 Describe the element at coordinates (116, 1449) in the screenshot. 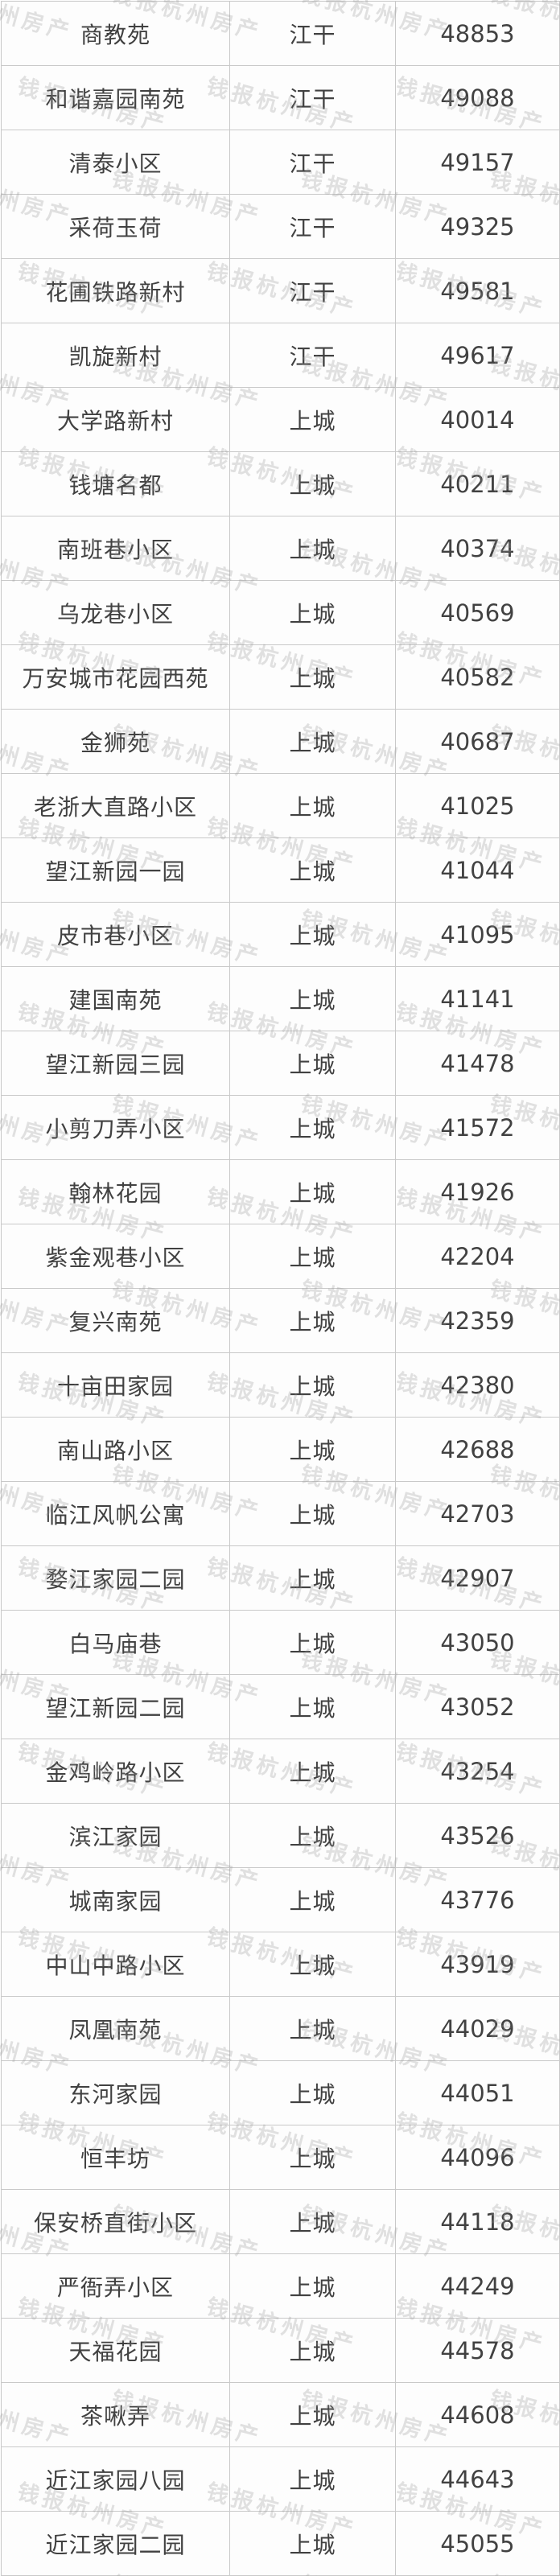

I see `community-name-cell: 南山路小区` at that location.